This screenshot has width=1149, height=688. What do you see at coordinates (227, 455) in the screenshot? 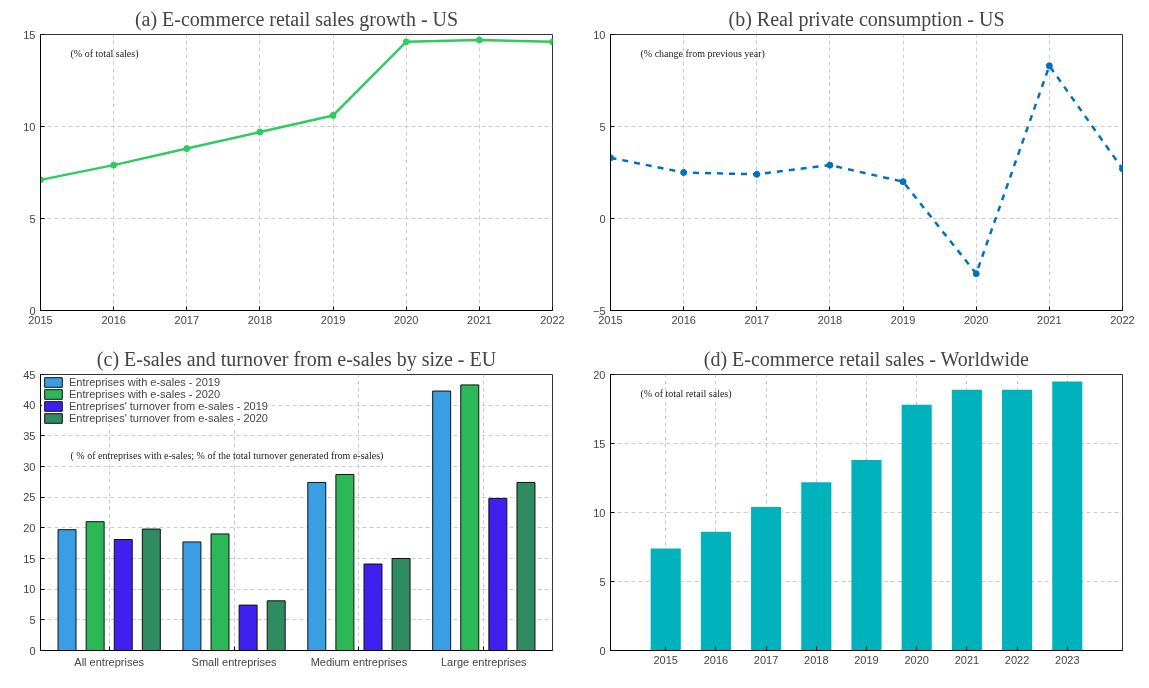
I see `annotation: ( % of entreprises with e-sales; % of the total turnover generated from e-sales)` at bounding box center [227, 455].